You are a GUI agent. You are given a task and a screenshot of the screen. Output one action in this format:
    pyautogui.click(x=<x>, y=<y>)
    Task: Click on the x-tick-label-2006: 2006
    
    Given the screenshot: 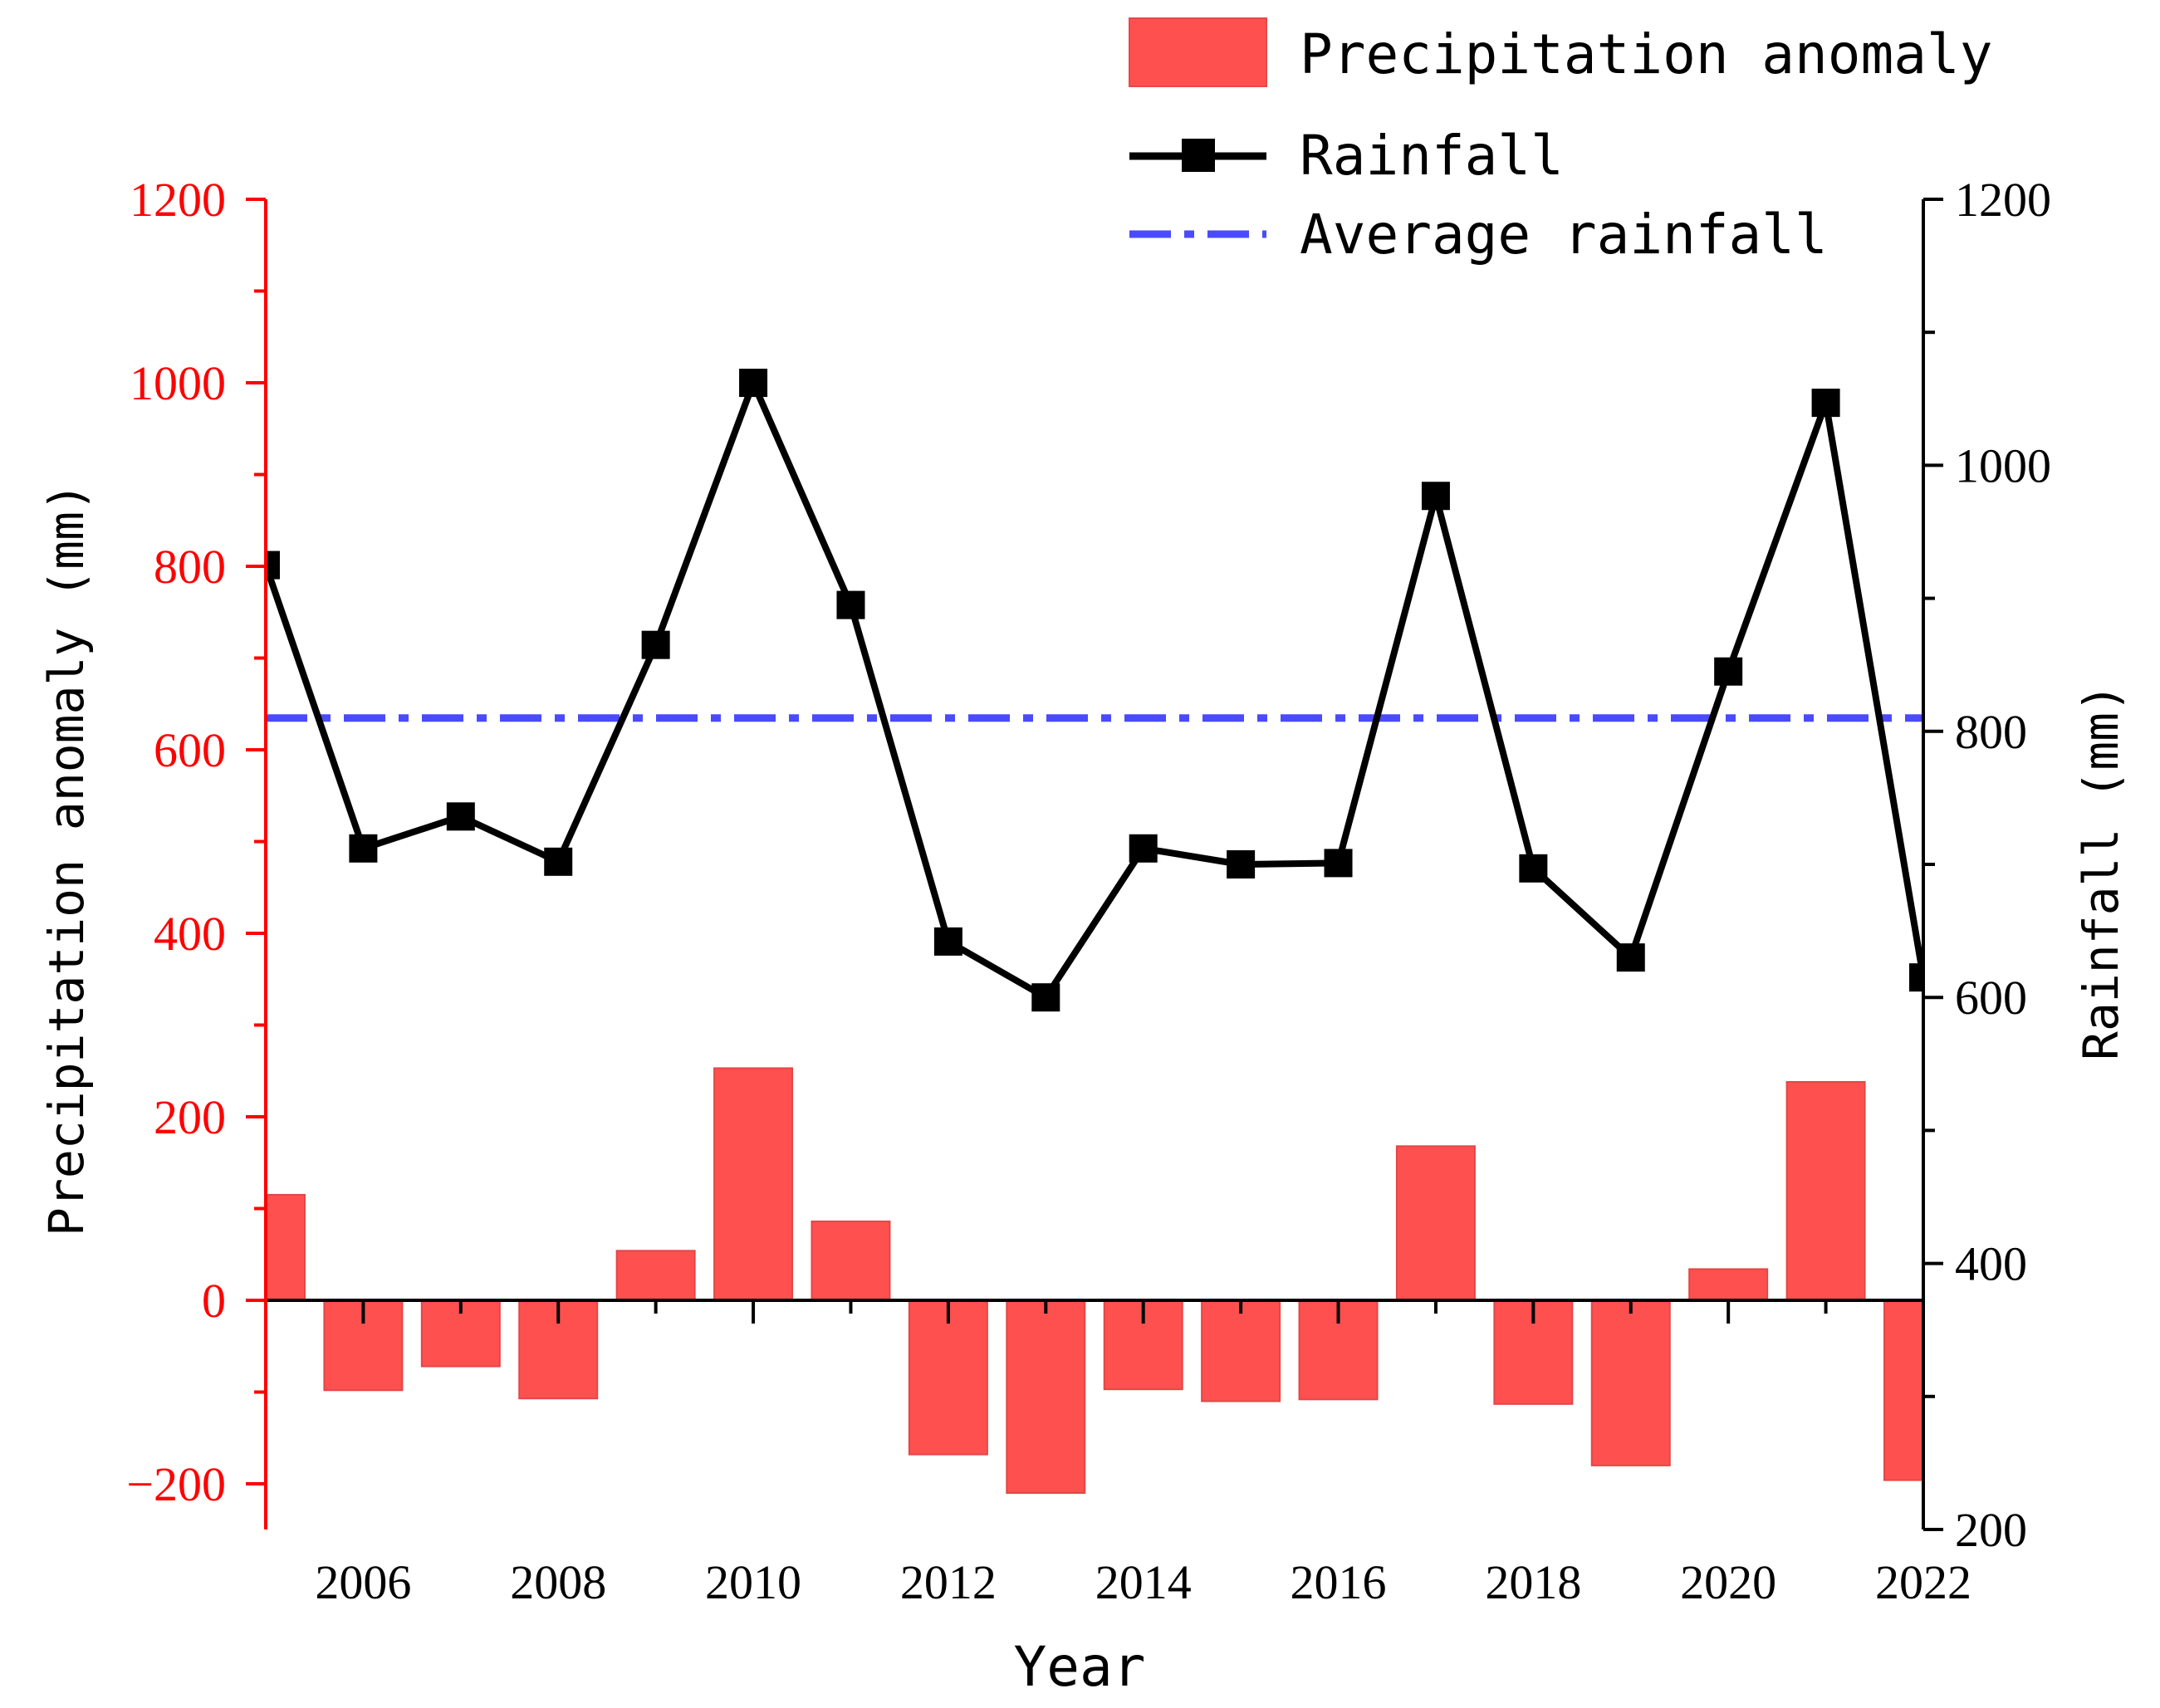 What is the action you would take?
    pyautogui.click(x=363, y=1582)
    